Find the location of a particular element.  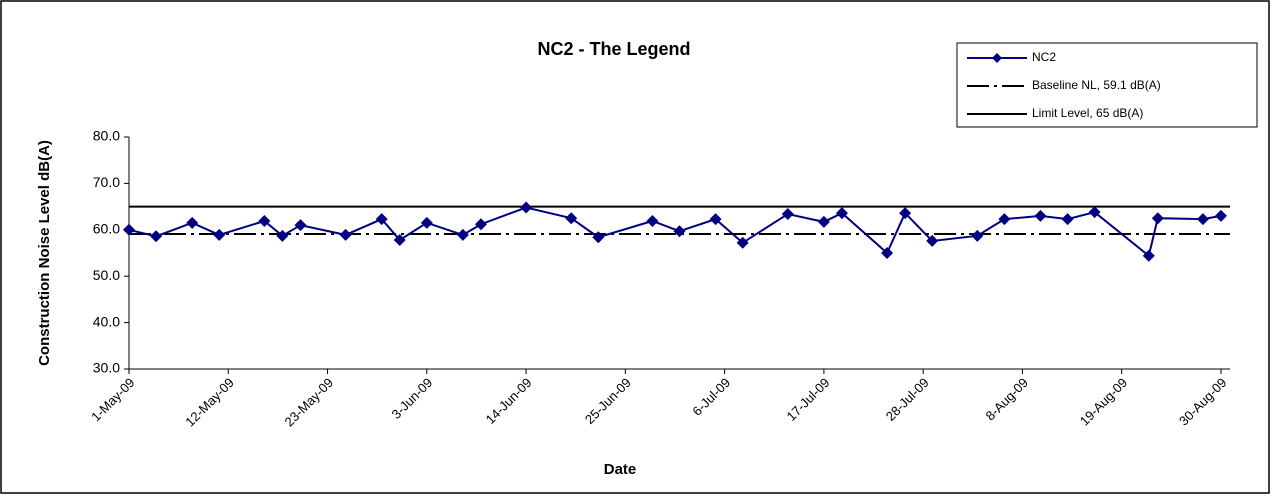

chart-title: NC2 - The Legend is located at coordinates (613, 49).